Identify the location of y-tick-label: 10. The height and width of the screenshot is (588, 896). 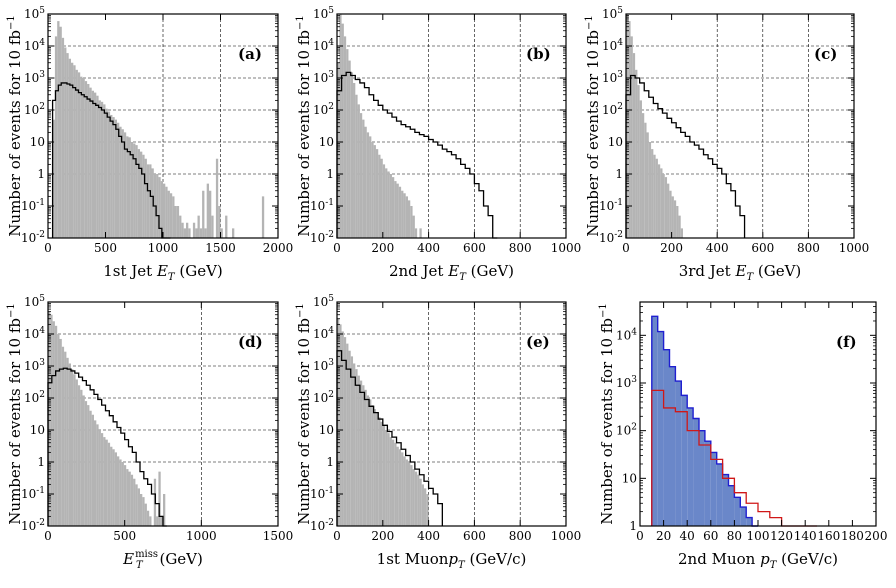
(629, 478).